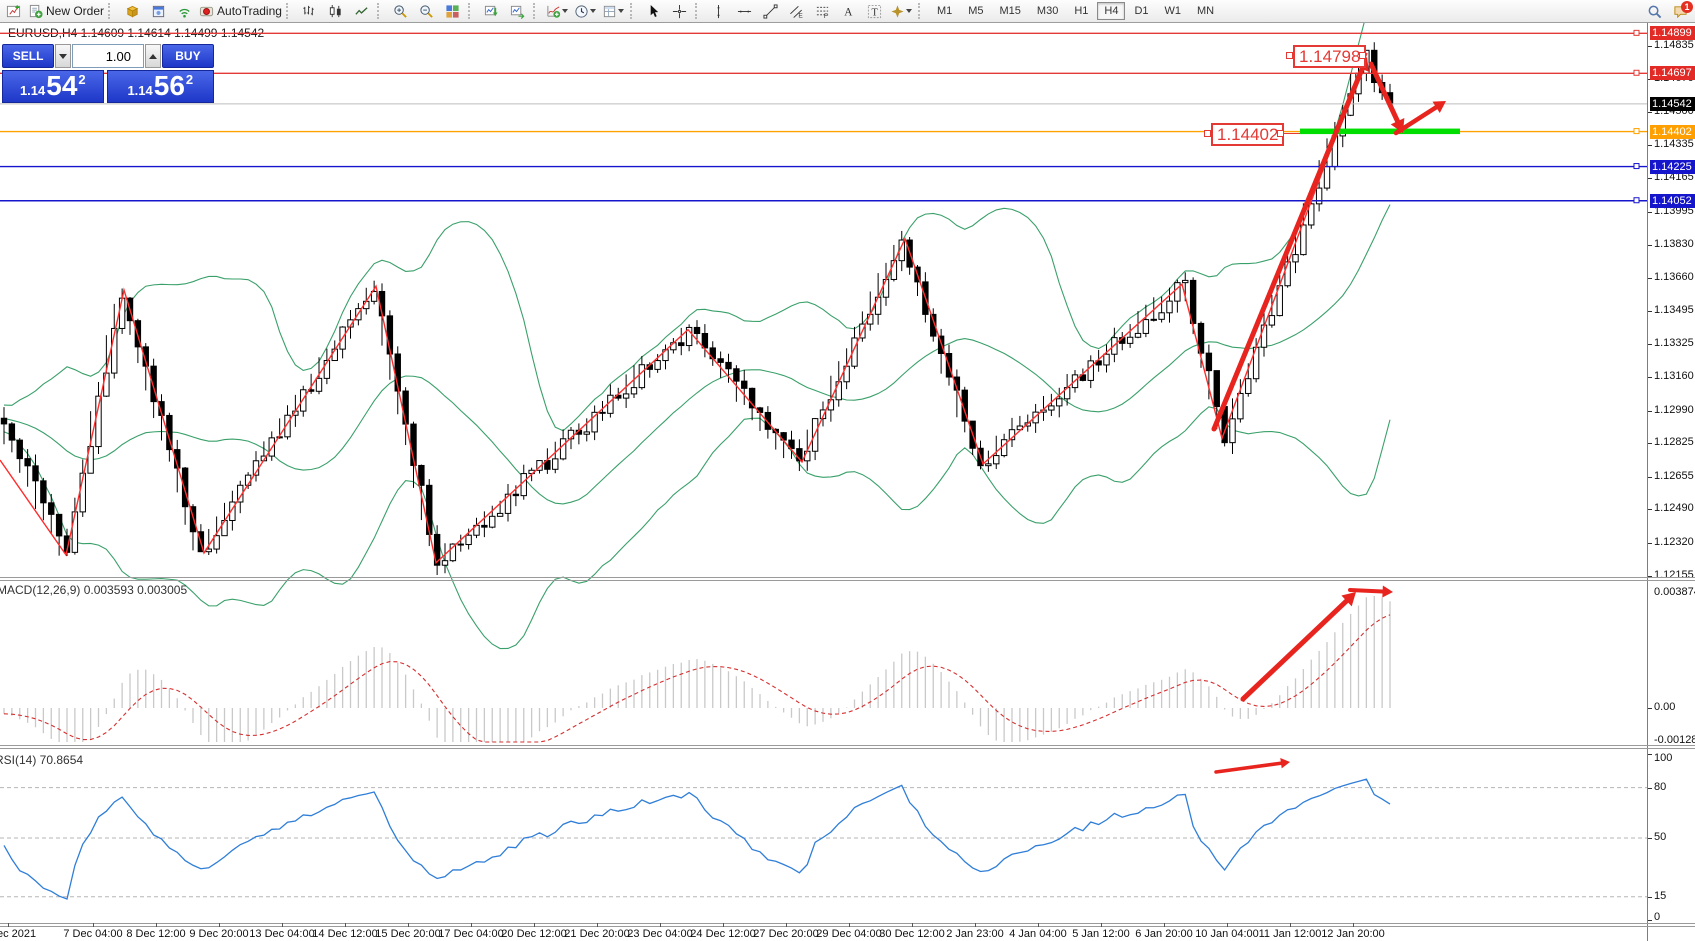  Describe the element at coordinates (132, 11) in the screenshot. I see `market-watch-button` at that location.